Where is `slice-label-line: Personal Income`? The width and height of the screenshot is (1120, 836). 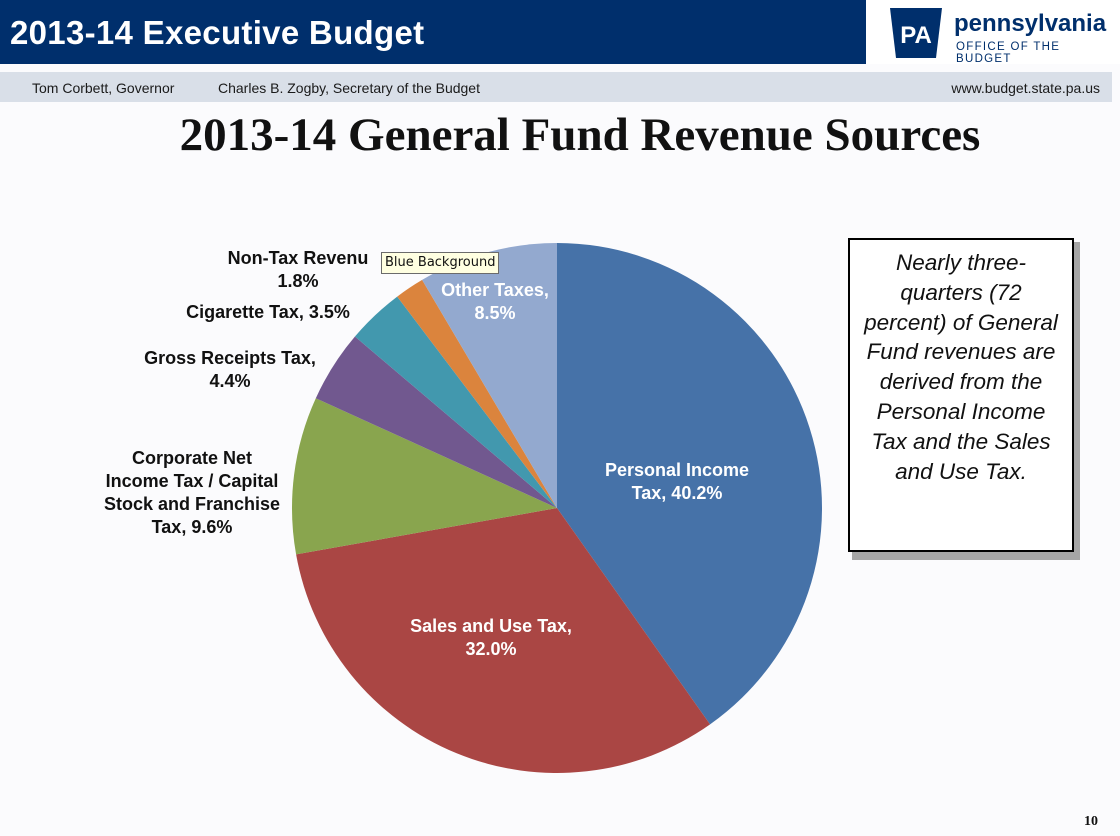
slice-label-line: Personal Income is located at coordinates (677, 470).